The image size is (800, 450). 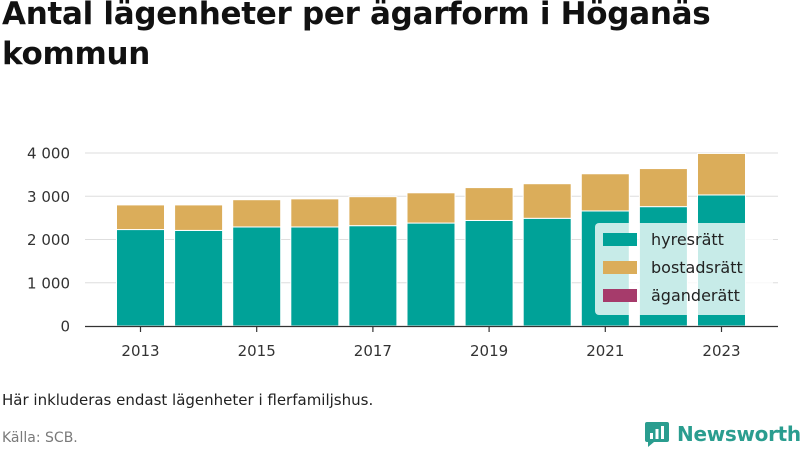 What do you see at coordinates (373, 351) in the screenshot?
I see `x-tick-label: 2017` at bounding box center [373, 351].